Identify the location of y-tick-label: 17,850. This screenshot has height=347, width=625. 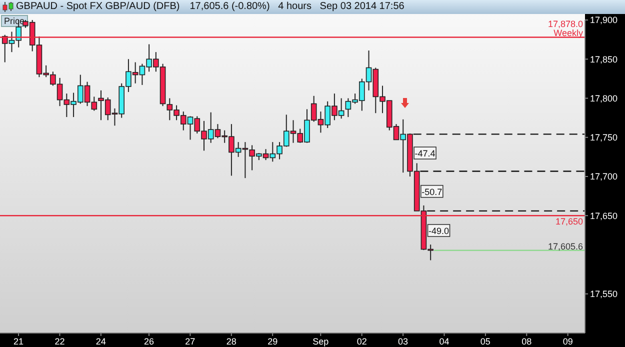
(604, 59).